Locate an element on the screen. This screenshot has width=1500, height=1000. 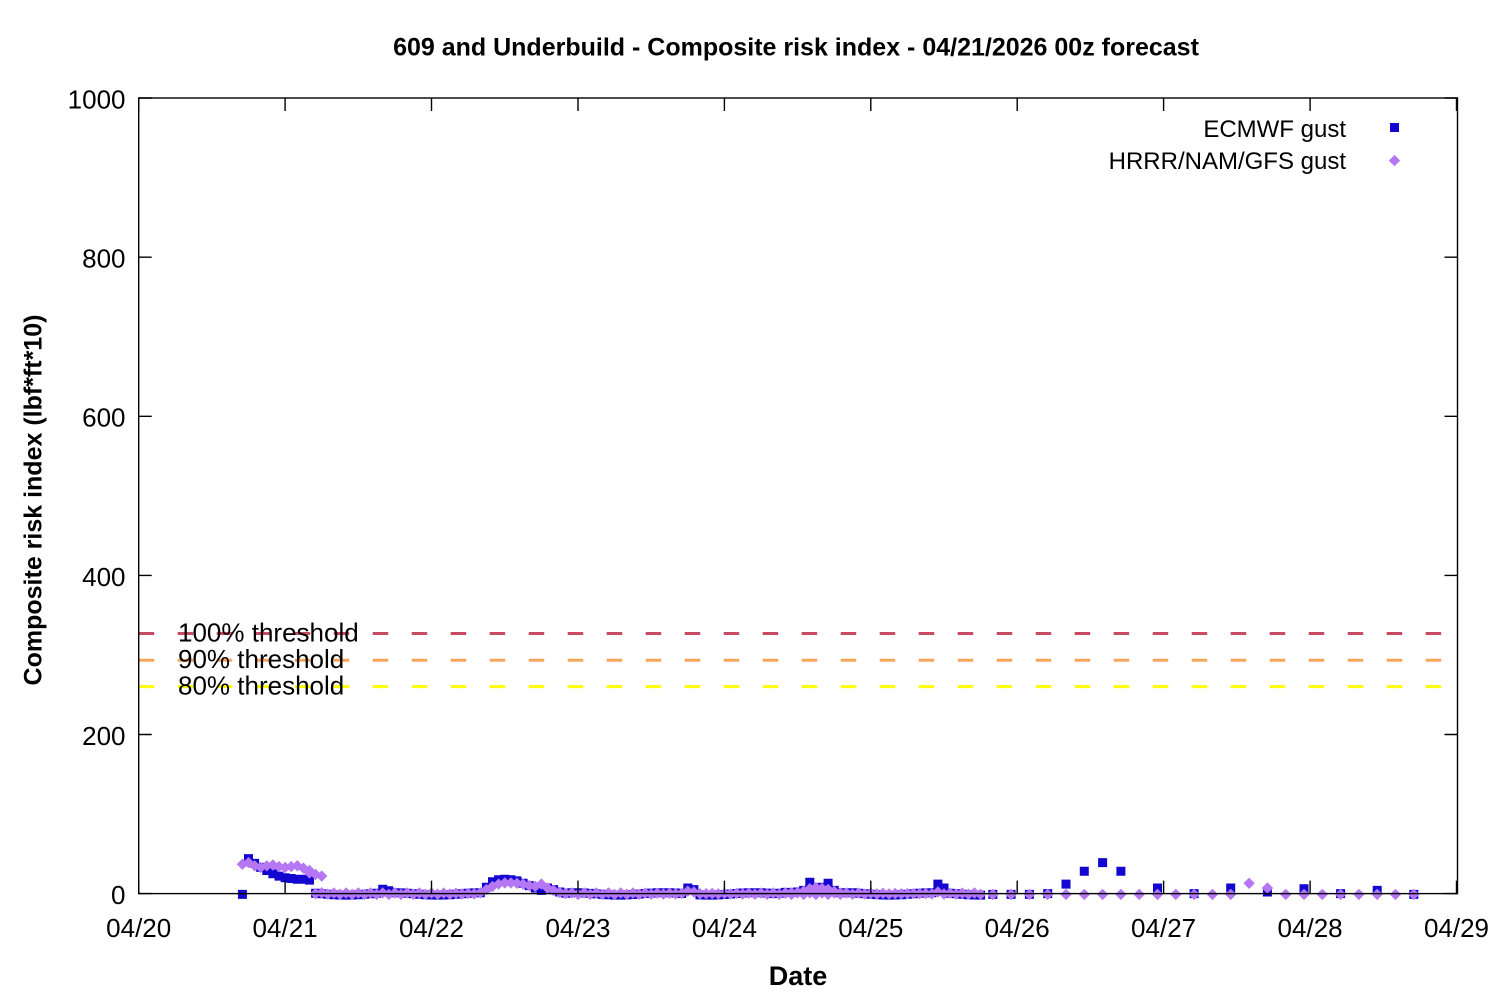
svg-text: 04/21 is located at coordinates (285, 928).